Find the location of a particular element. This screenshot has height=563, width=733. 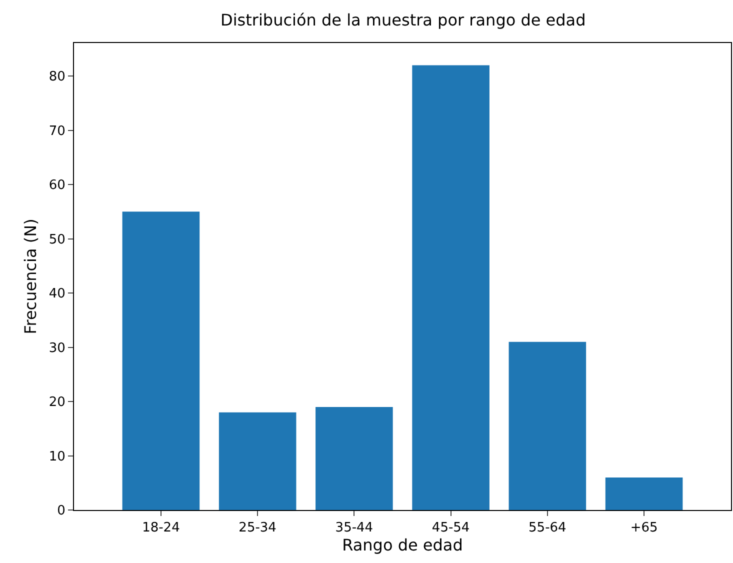

y-tick-label: 40 is located at coordinates (57, 294).